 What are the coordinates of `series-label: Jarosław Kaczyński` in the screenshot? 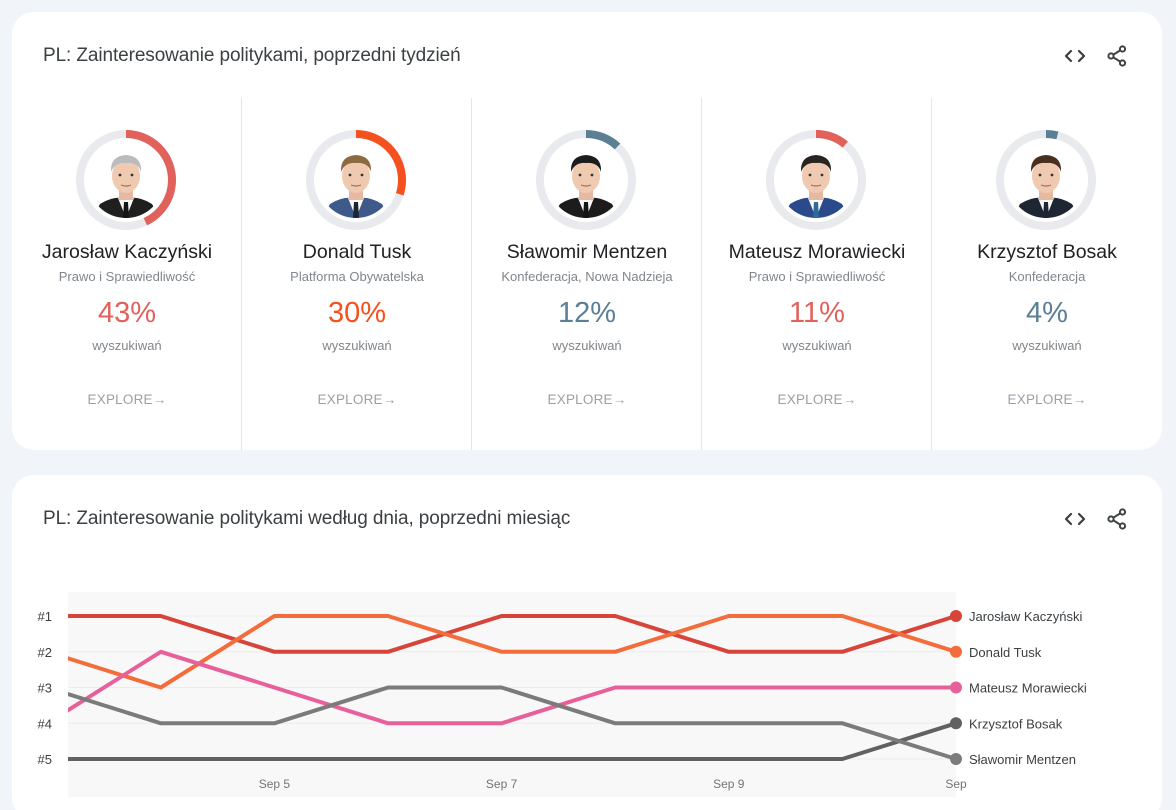 It's located at (1026, 616).